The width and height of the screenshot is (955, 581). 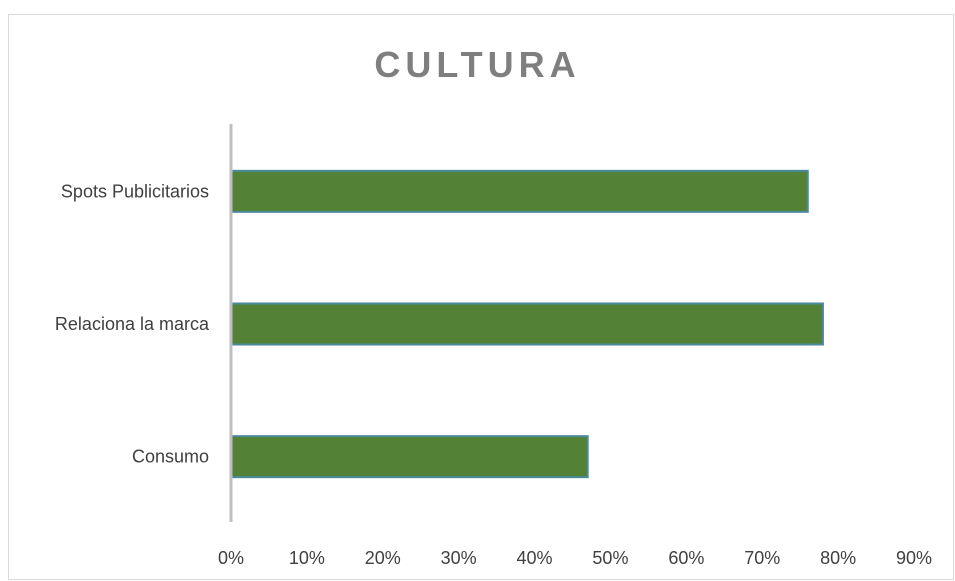 What do you see at coordinates (838, 558) in the screenshot?
I see `x-tick-label-8: 80%` at bounding box center [838, 558].